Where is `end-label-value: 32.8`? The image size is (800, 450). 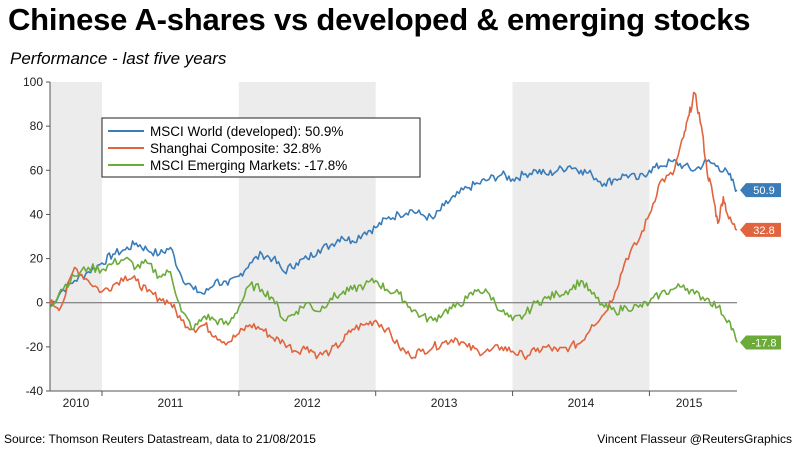
end-label-value: 32.8 is located at coordinates (763, 231).